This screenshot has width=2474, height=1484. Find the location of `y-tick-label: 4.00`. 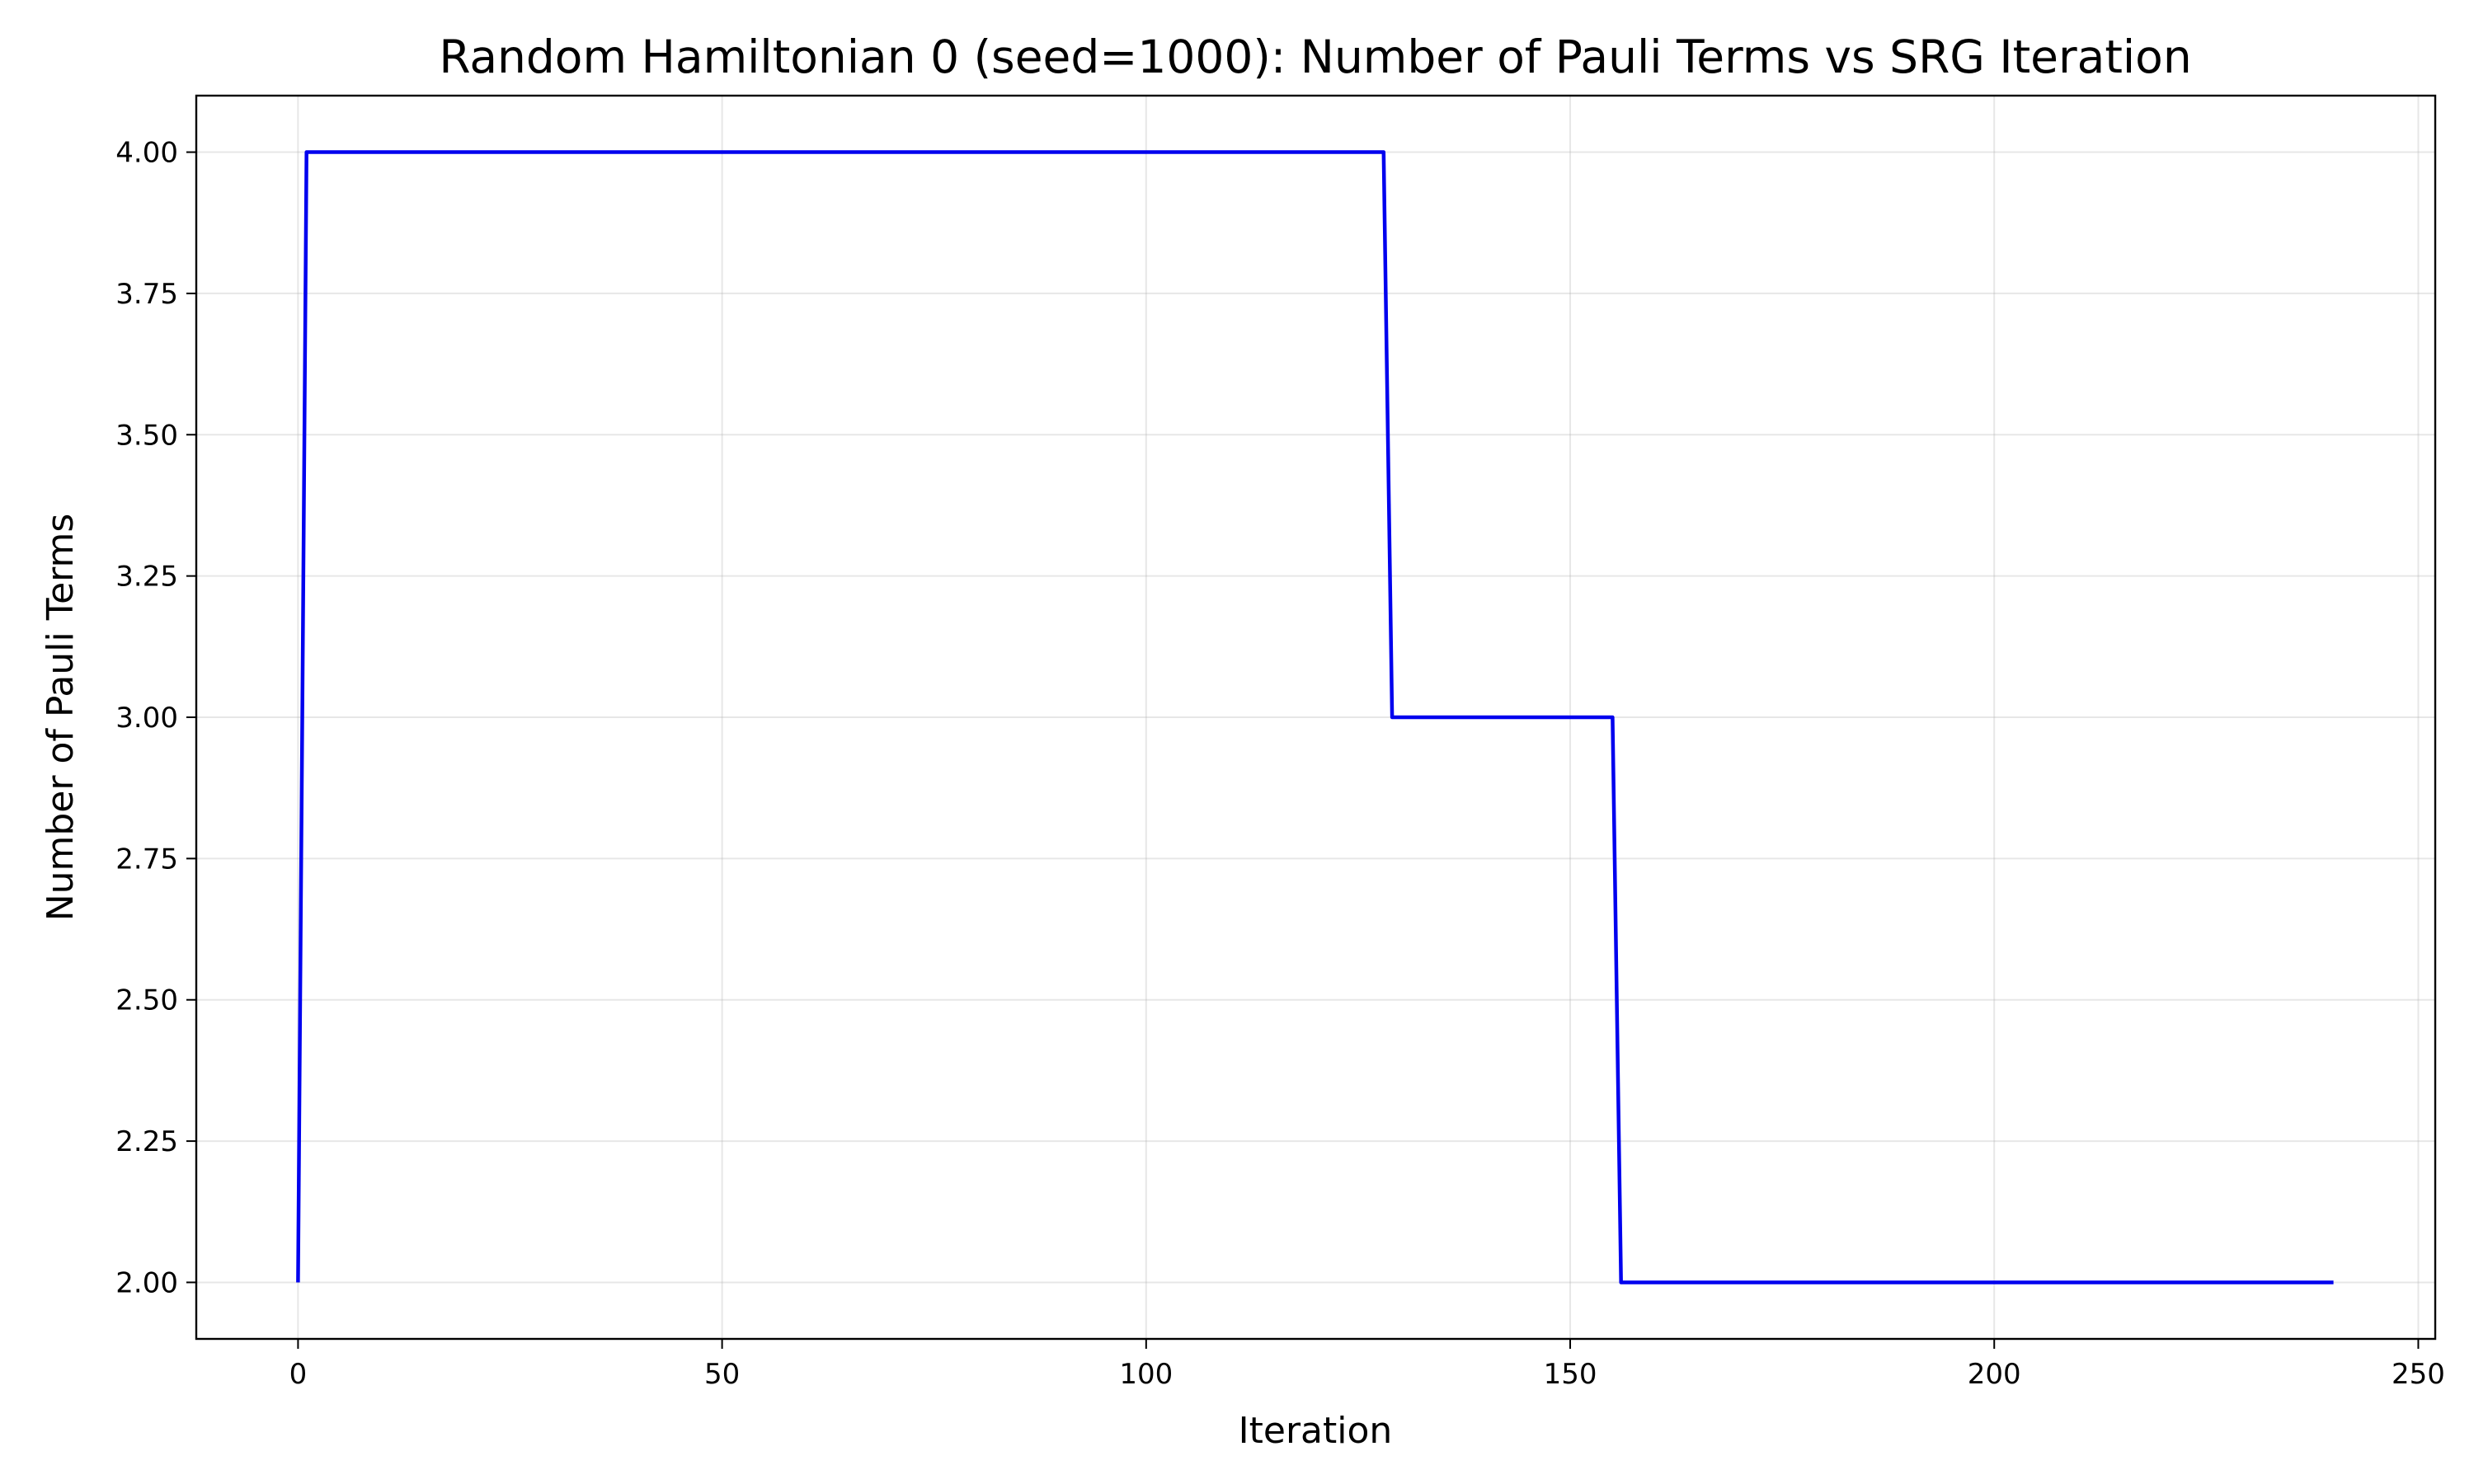

y-tick-label: 4.00 is located at coordinates (146, 153).